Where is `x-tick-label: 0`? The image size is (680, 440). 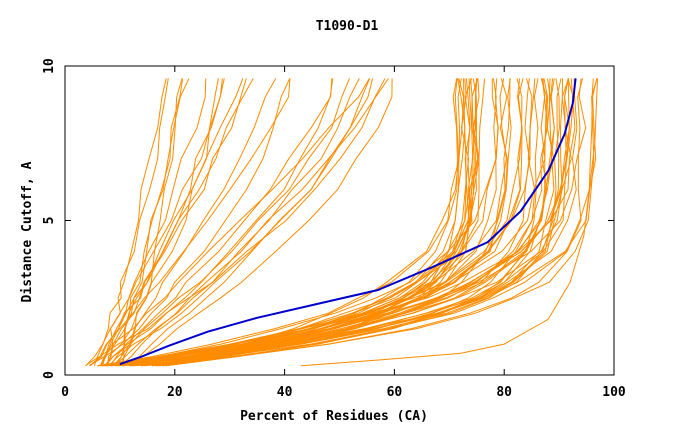 x-tick-label: 0 is located at coordinates (65, 392).